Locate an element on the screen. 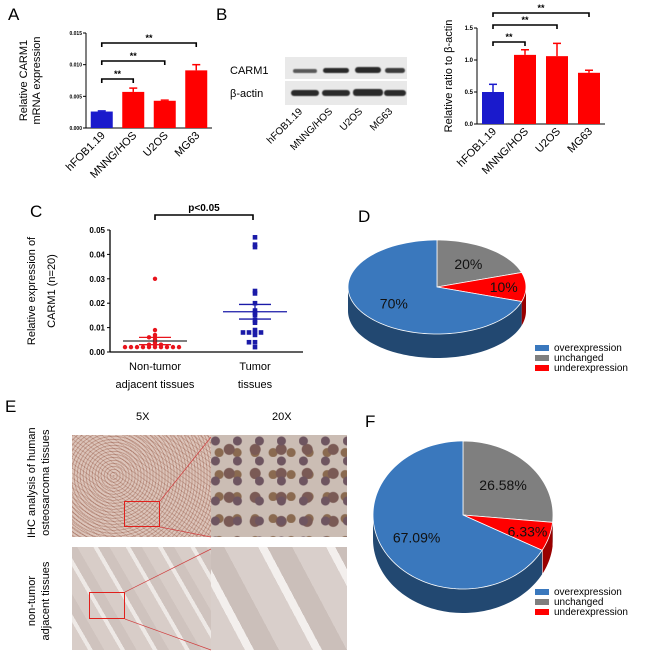  y-axis-label: Relative ratio to β-actin is located at coordinates (449, 76).